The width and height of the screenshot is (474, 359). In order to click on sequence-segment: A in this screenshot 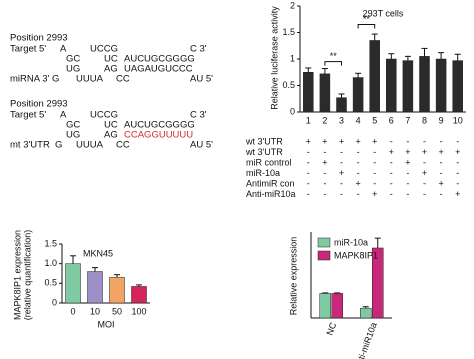, I will do `click(63, 115)`.